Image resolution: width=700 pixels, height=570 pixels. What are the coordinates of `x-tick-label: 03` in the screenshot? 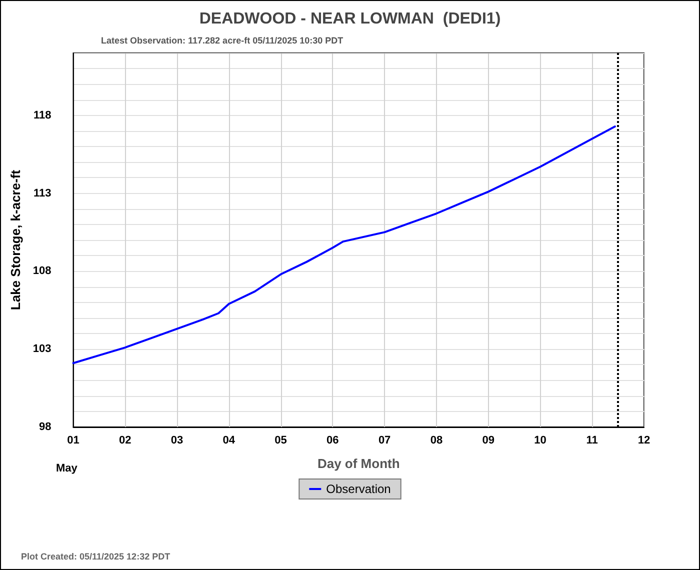 It's located at (177, 440).